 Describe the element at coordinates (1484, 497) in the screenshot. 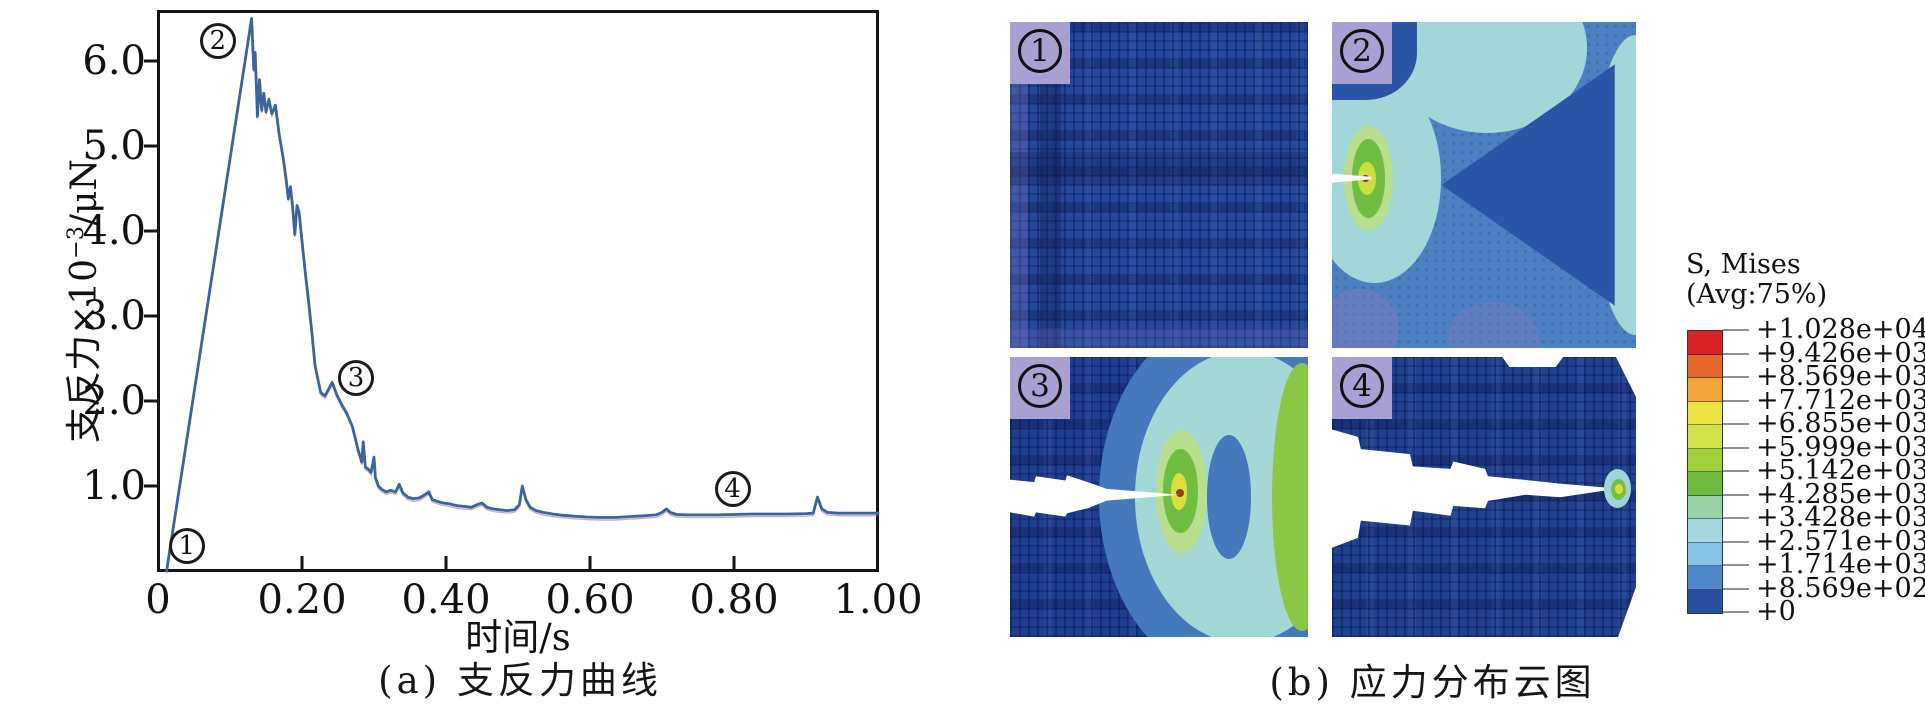

I see `contour-panel-4: 4` at that location.